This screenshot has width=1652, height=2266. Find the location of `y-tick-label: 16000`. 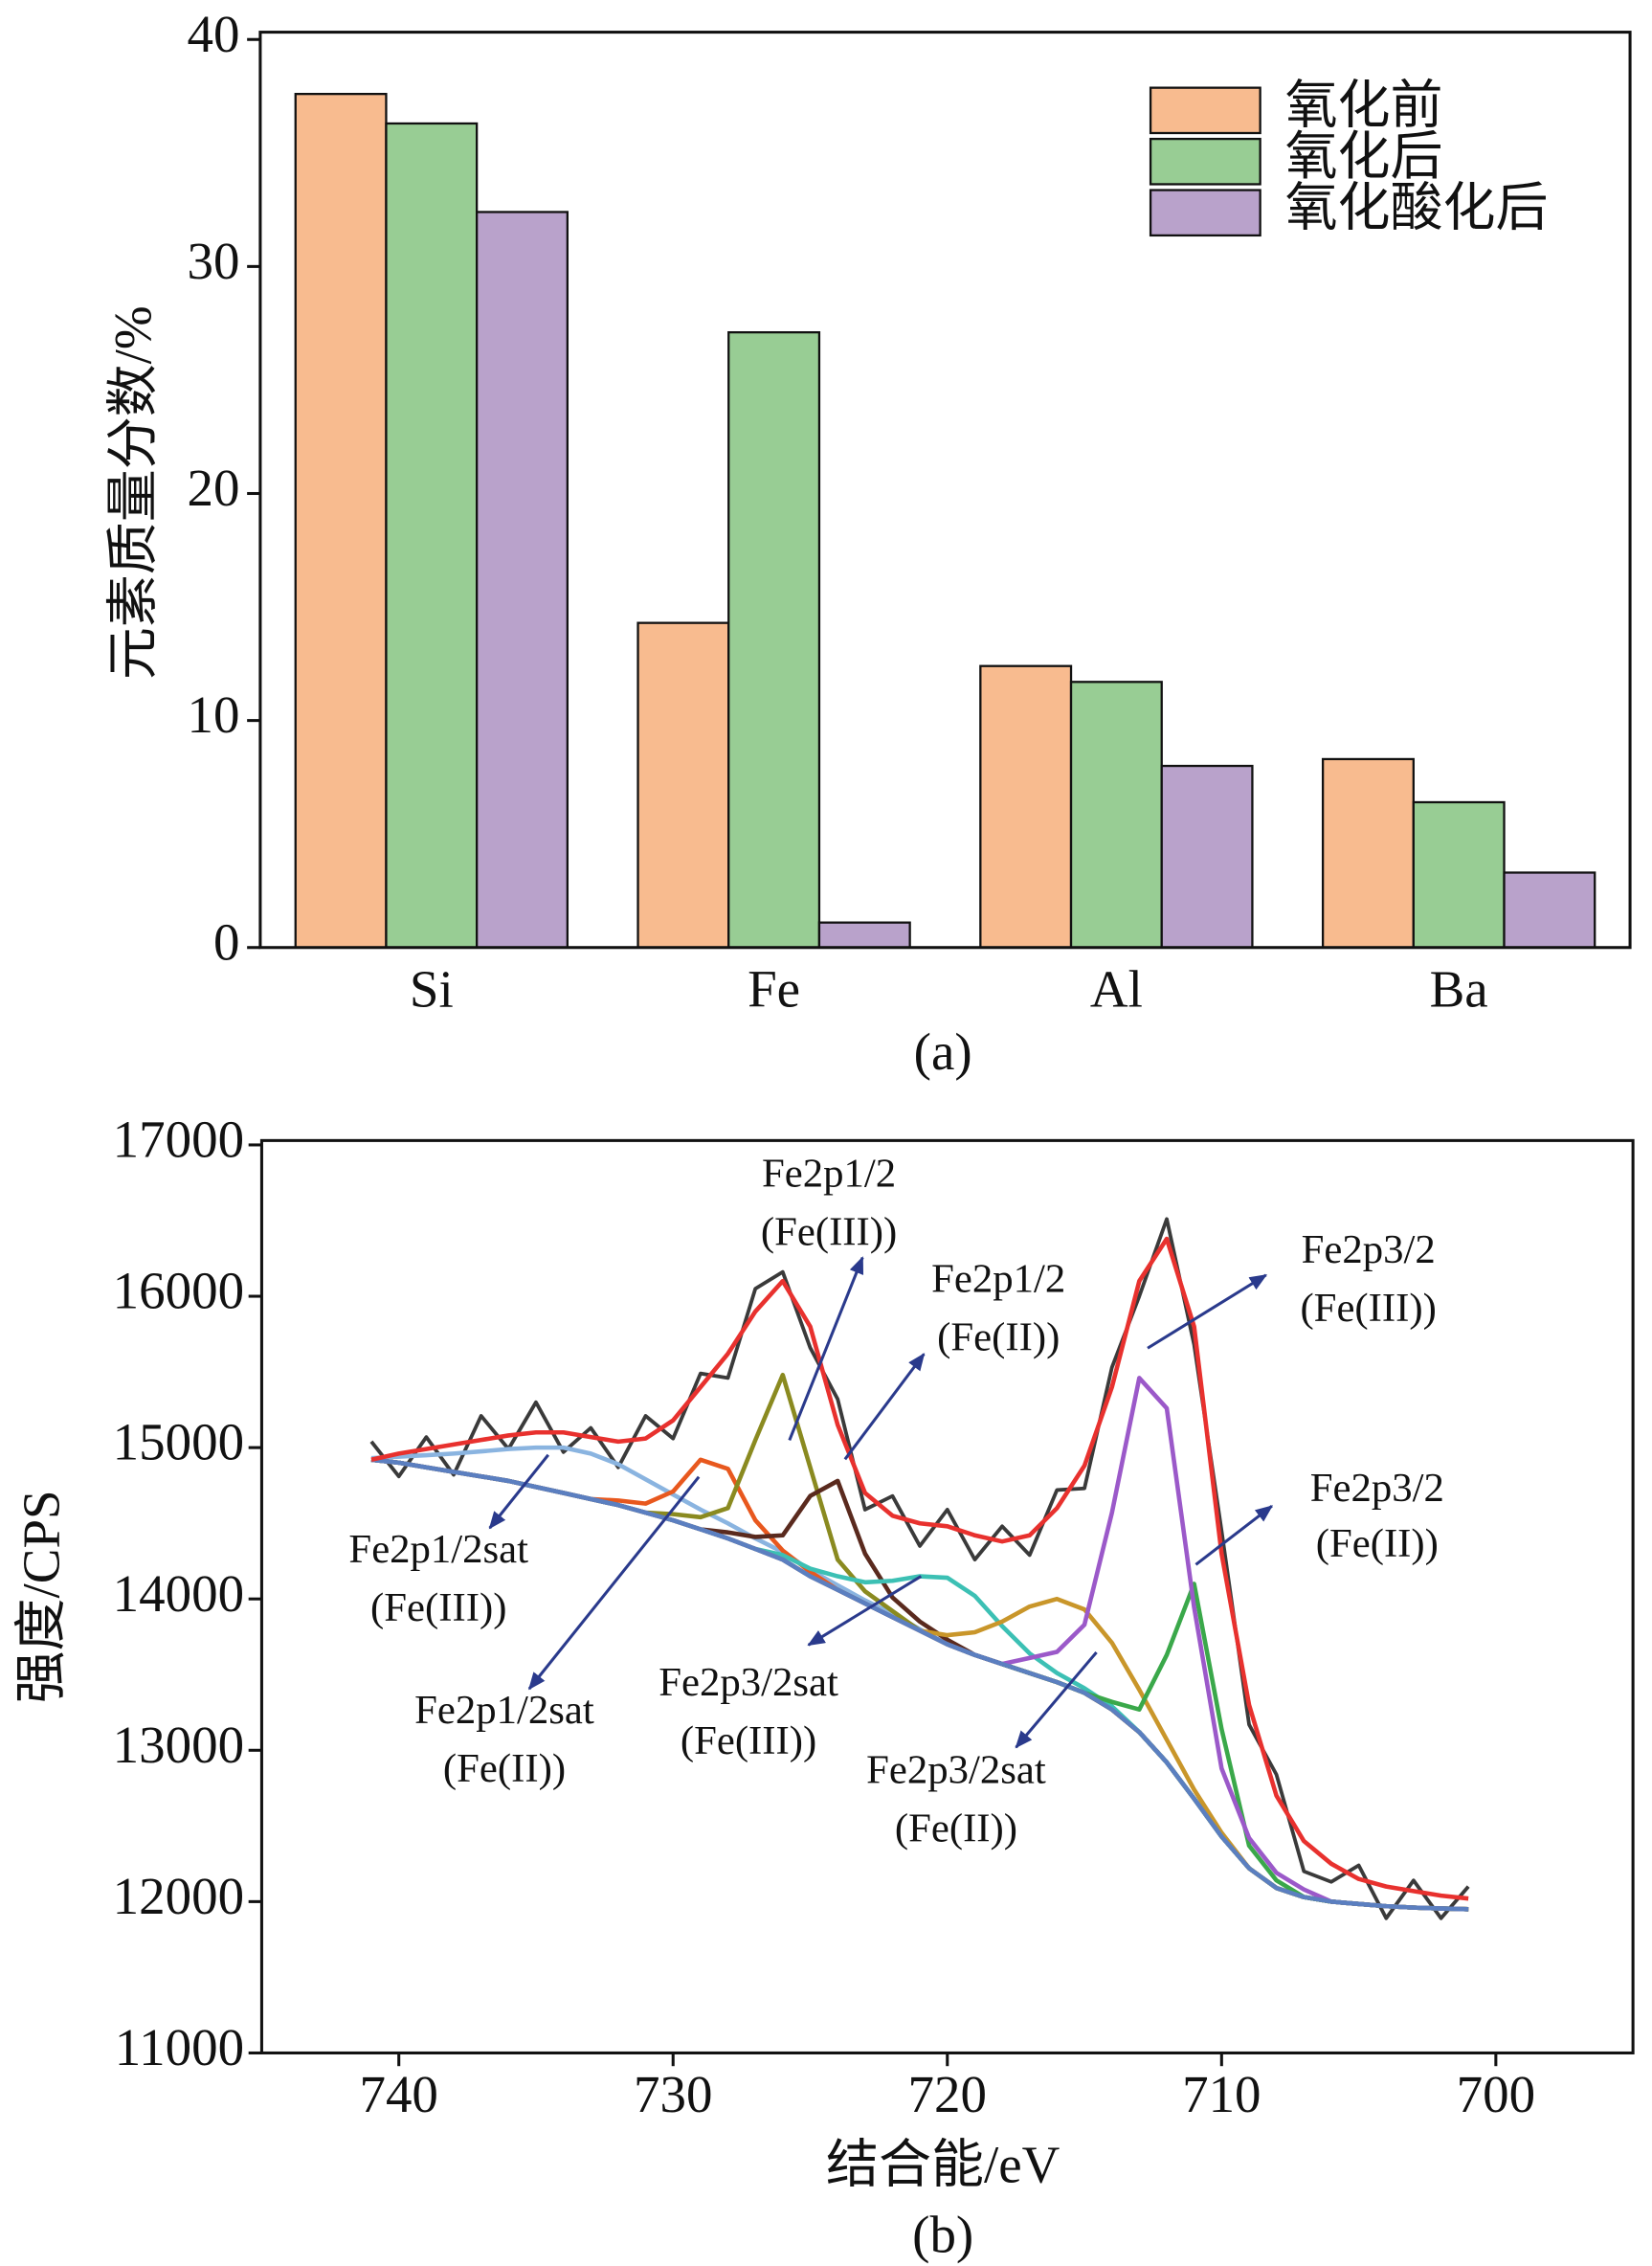

y-tick-label: 16000 is located at coordinates (178, 1291).